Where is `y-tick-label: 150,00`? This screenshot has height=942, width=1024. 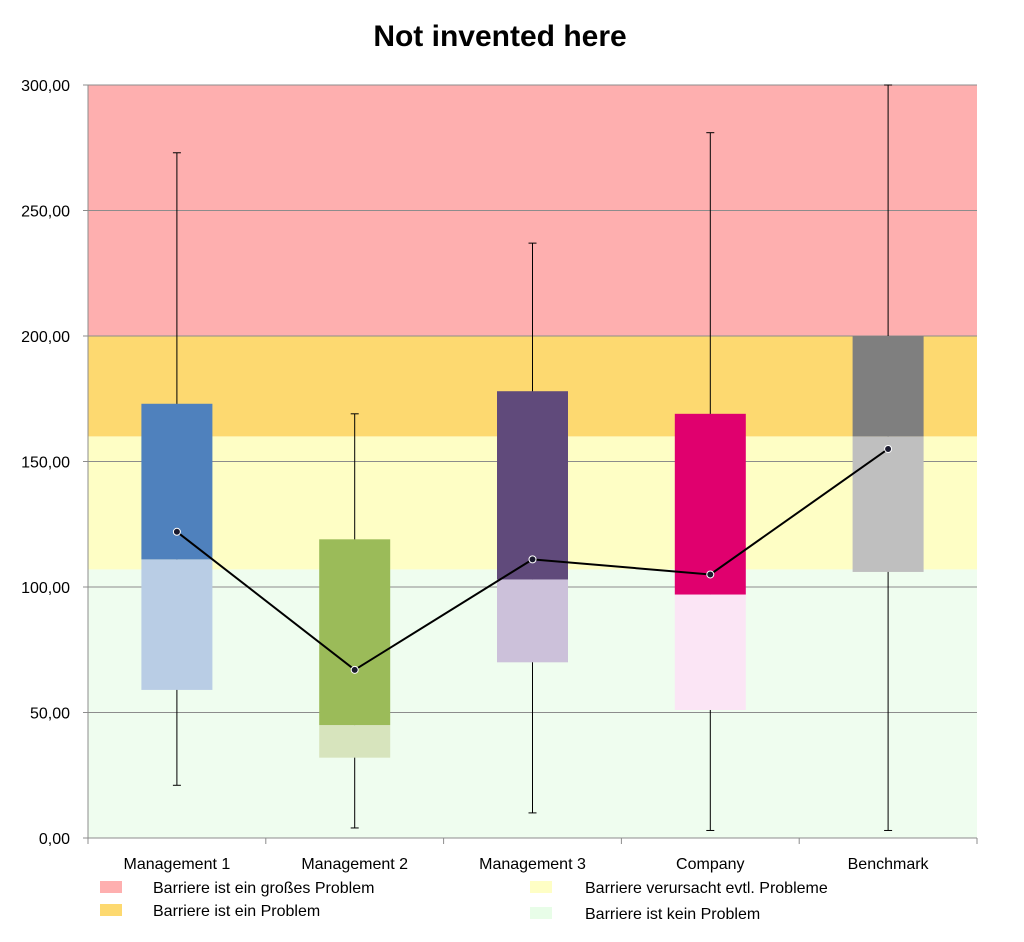 y-tick-label: 150,00 is located at coordinates (45, 463).